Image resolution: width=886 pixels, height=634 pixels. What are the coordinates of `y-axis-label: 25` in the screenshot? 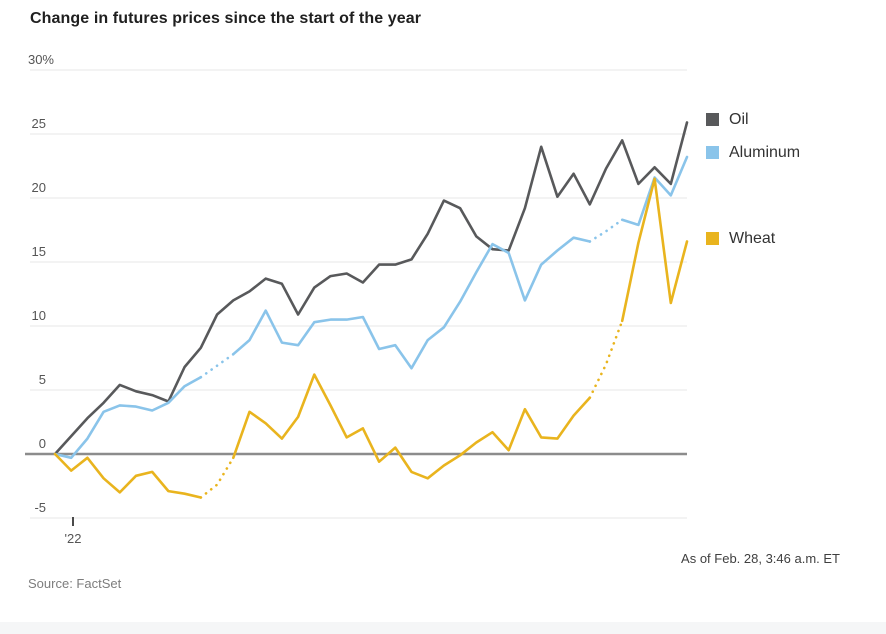 It's located at (38, 123).